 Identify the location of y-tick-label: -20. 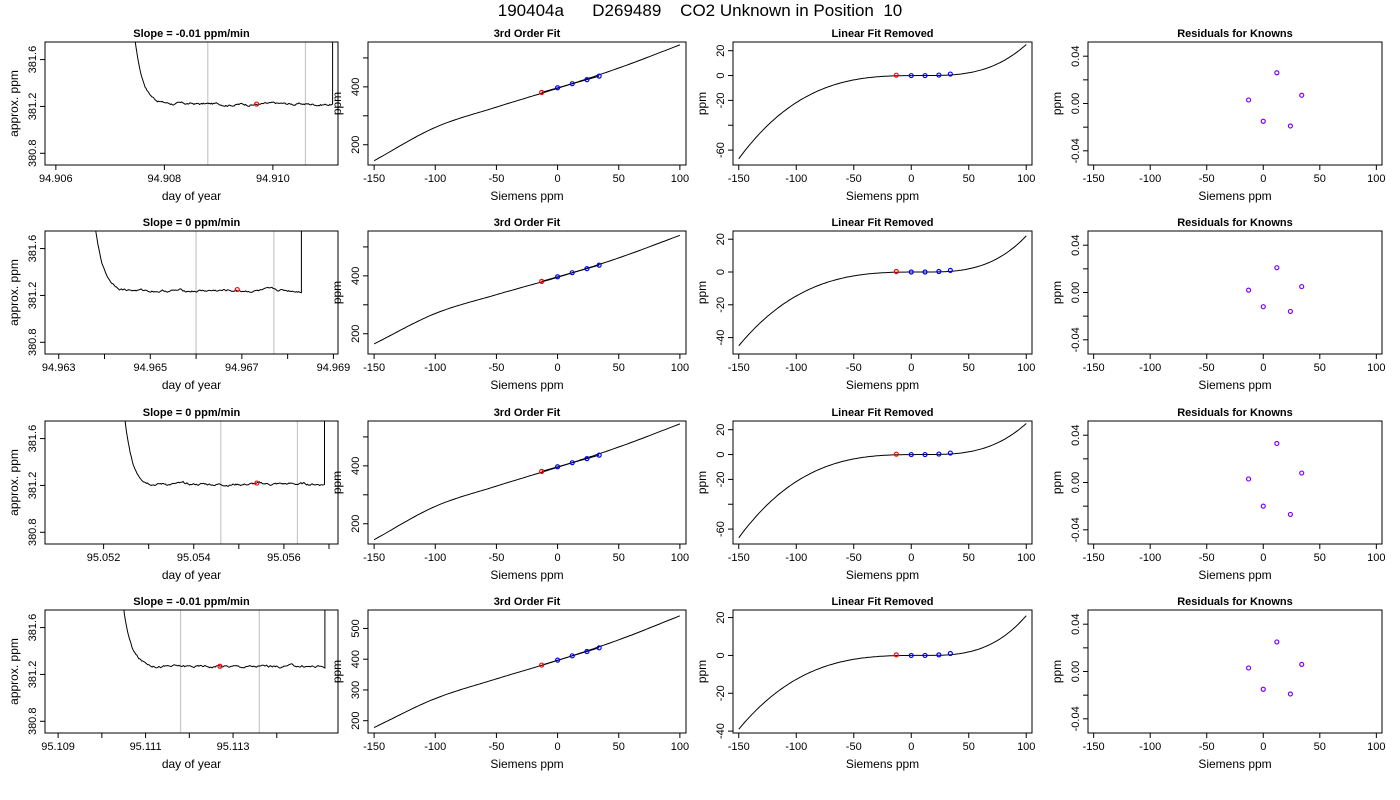
(721, 305).